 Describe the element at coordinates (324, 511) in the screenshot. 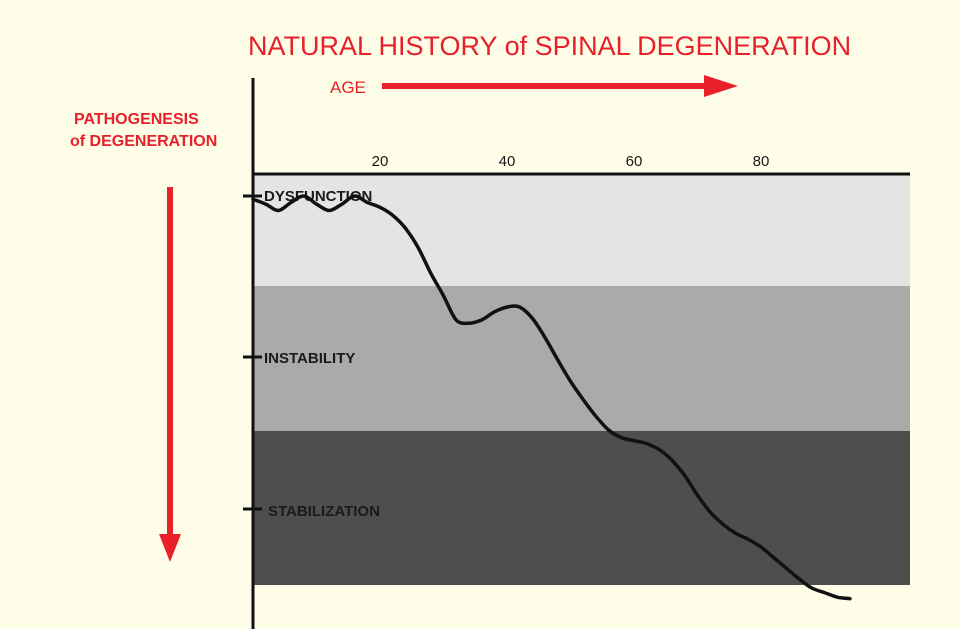

I see `zone-label-stabilization: STABILIZATION` at that location.